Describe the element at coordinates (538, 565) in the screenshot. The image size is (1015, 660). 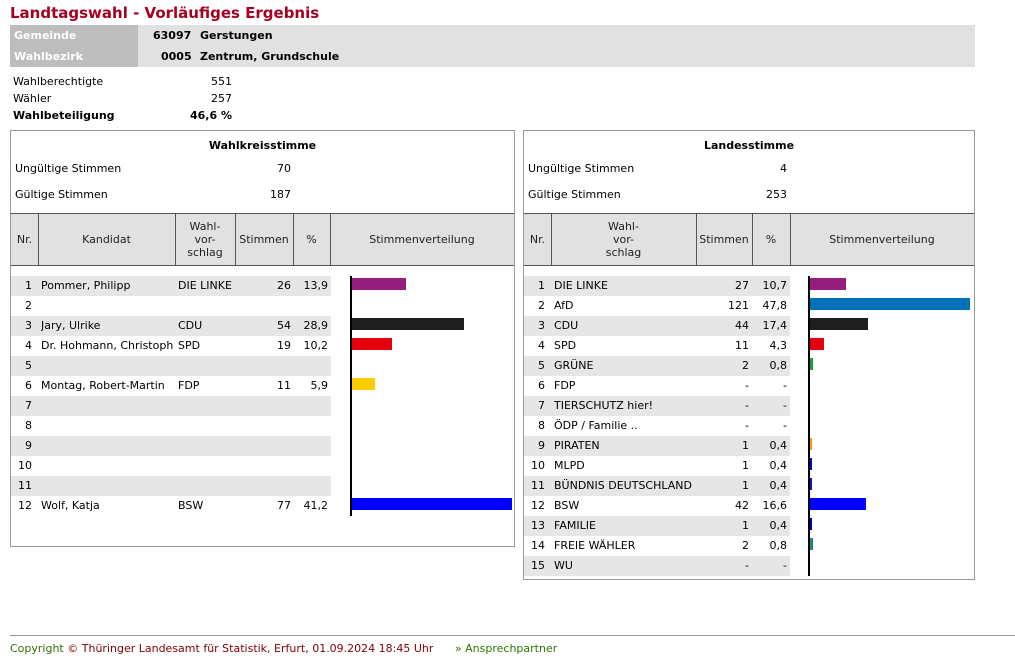
I see `cell-nr: 15` at that location.